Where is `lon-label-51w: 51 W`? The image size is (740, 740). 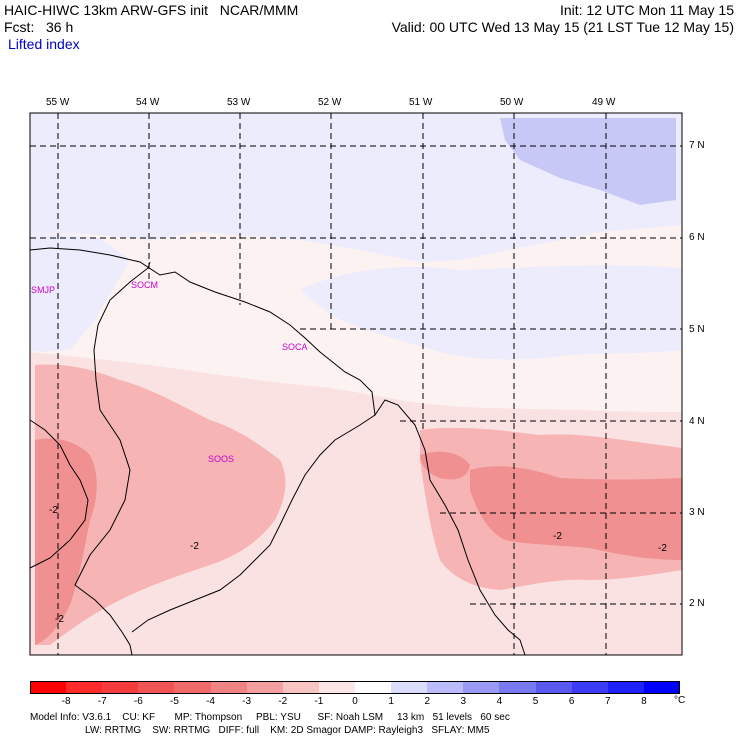
lon-label-51w: 51 W is located at coordinates (421, 102).